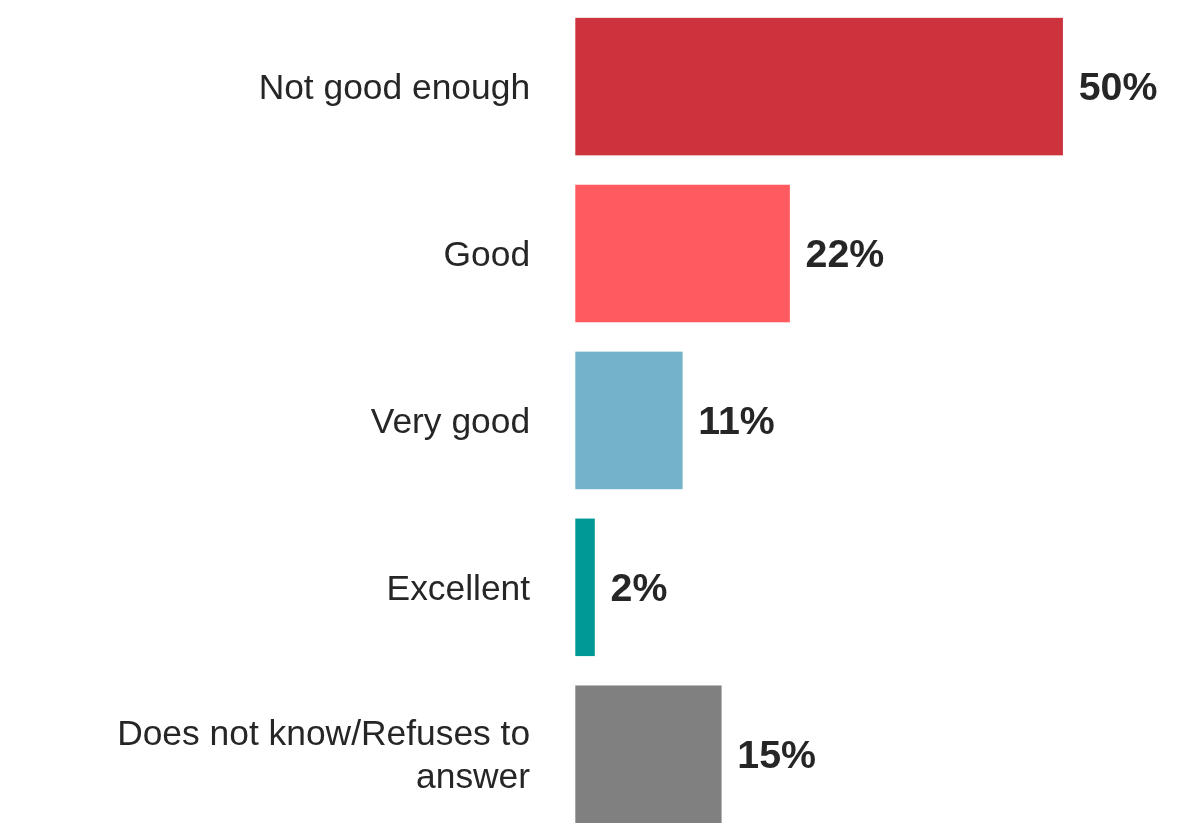 Image resolution: width=1188 pixels, height=829 pixels. What do you see at coordinates (639, 587) in the screenshot?
I see `data-label: 2%` at bounding box center [639, 587].